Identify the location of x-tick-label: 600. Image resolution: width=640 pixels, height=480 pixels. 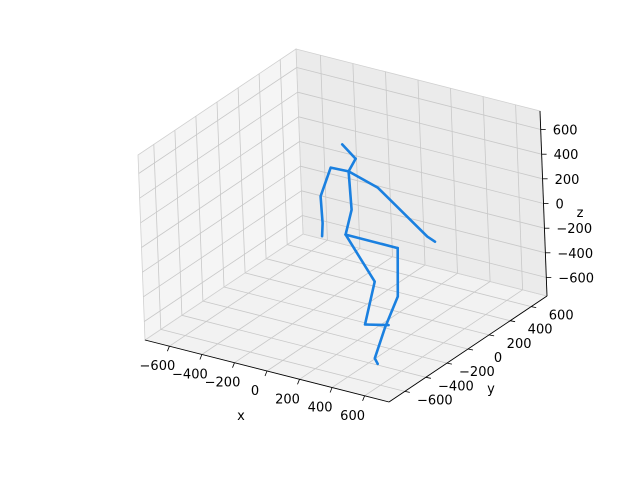
(352, 416).